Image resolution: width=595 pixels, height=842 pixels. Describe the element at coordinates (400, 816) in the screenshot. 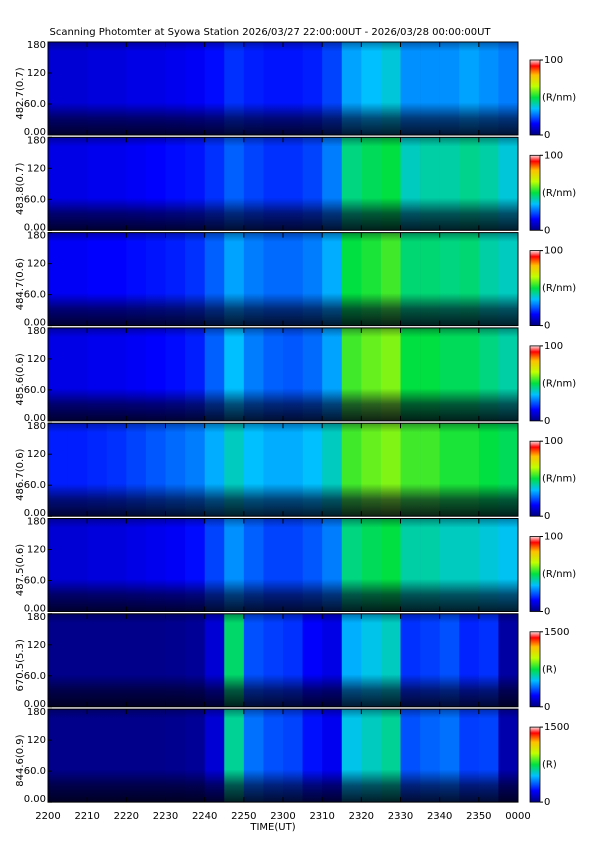

I see `x-tick-label: 2330` at that location.